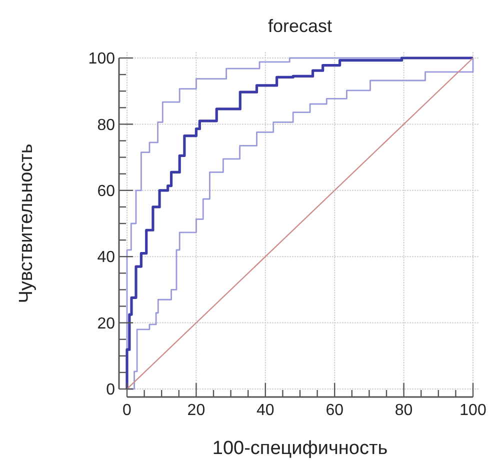 The width and height of the screenshot is (494, 466). I want to click on y-tick-label: 60, so click(106, 191).